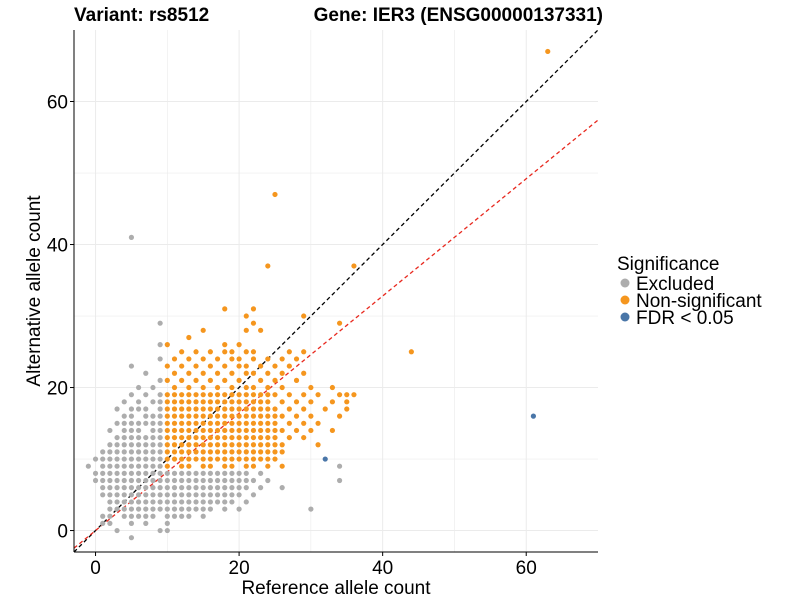 This screenshot has height=600, width=800. What do you see at coordinates (668, 264) in the screenshot?
I see `legend-title: Significance` at bounding box center [668, 264].